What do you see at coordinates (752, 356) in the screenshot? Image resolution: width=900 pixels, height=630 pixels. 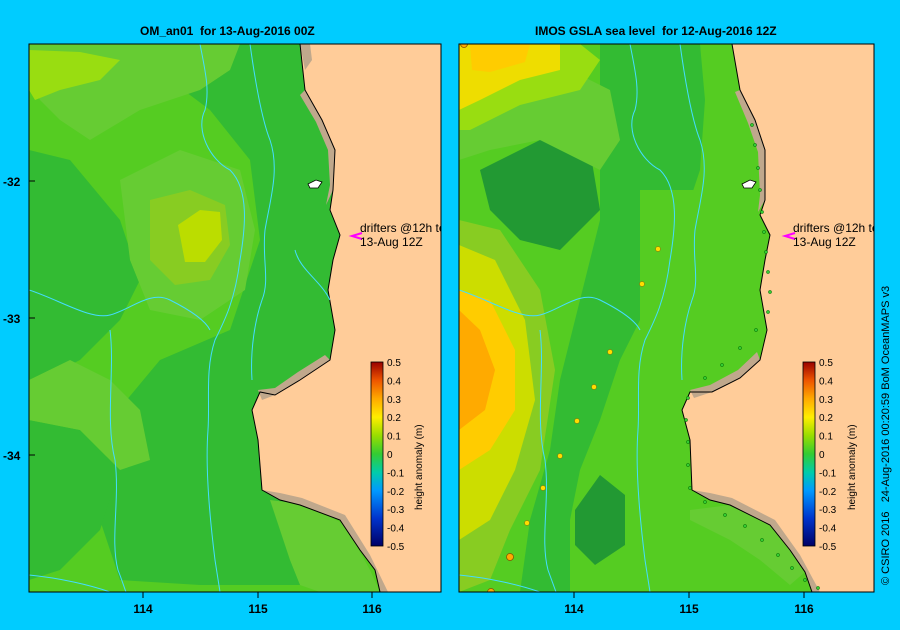 I see `track-dots` at bounding box center [752, 356].